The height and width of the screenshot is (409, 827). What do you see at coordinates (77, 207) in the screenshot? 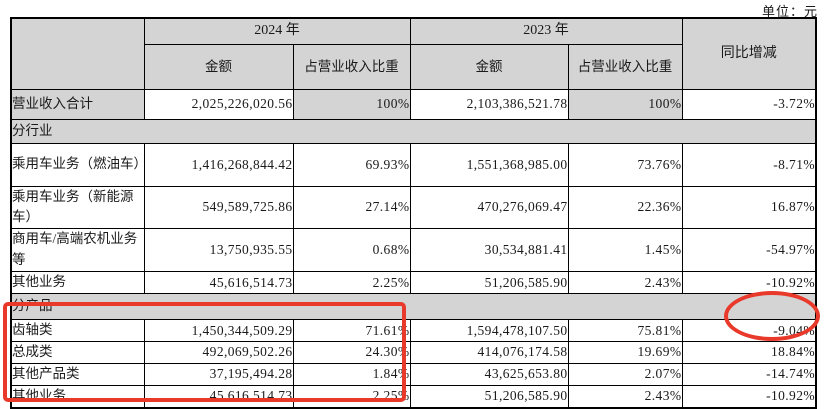
I see `row-label: 乘用车业务（新能源车）` at bounding box center [77, 207].